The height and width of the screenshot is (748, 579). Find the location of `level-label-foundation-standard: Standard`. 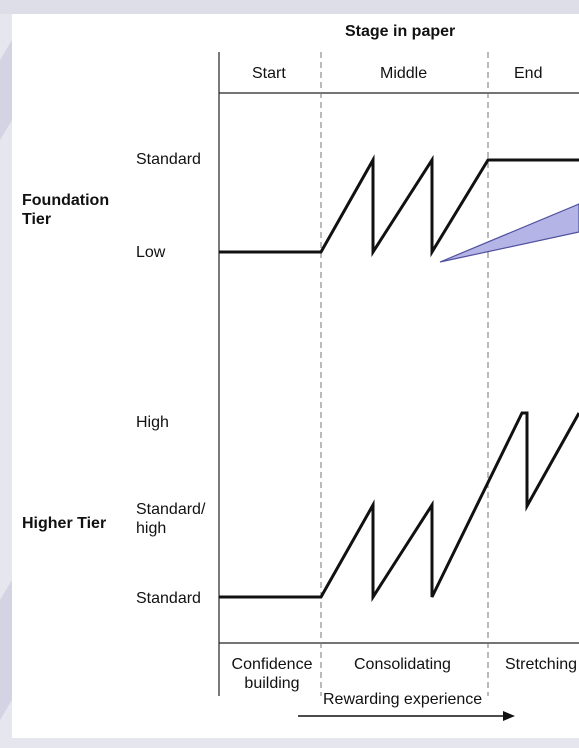

level-label-foundation-standard: Standard is located at coordinates (168, 159).